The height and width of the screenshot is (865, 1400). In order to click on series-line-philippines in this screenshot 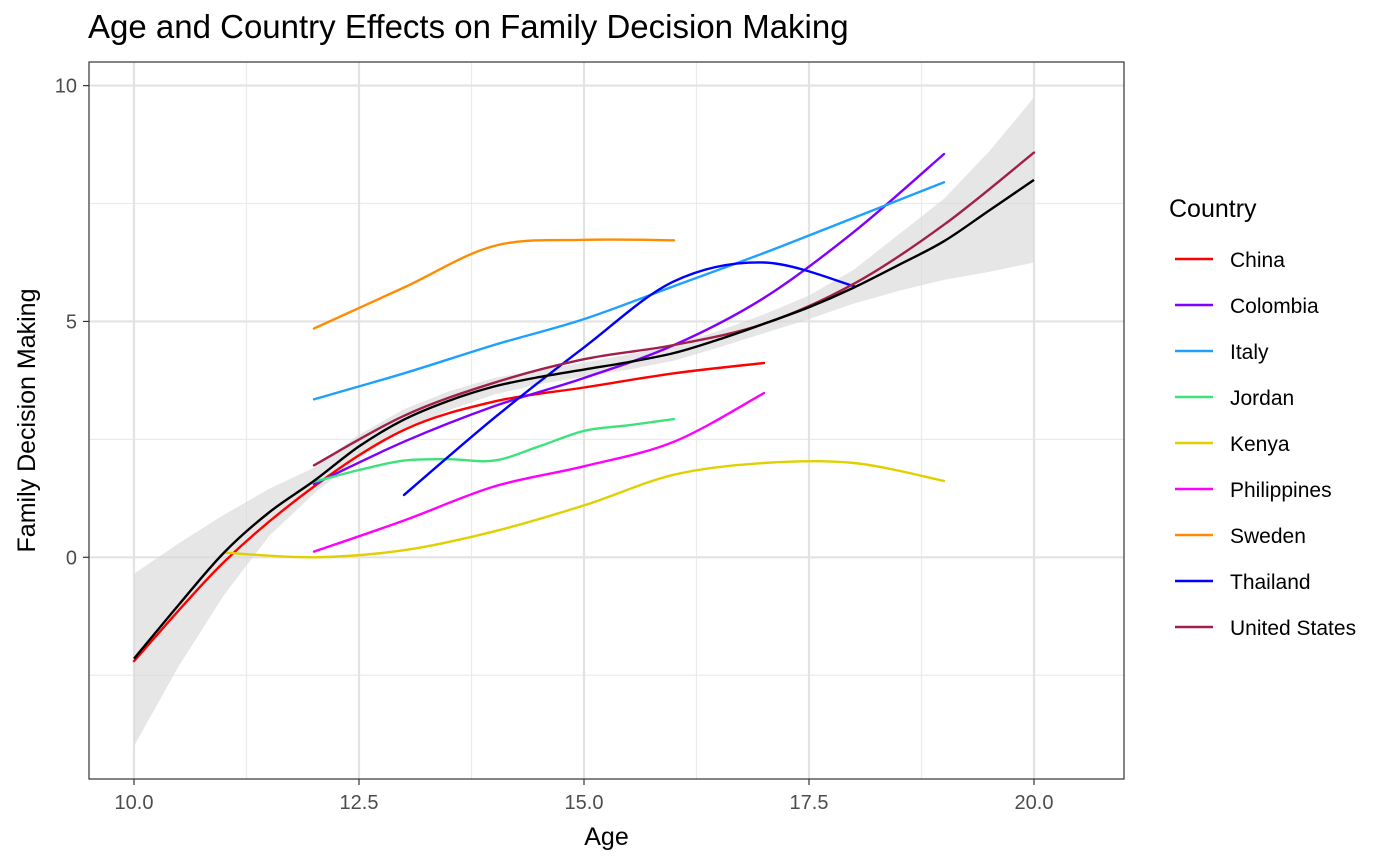, I will do `click(539, 472)`.